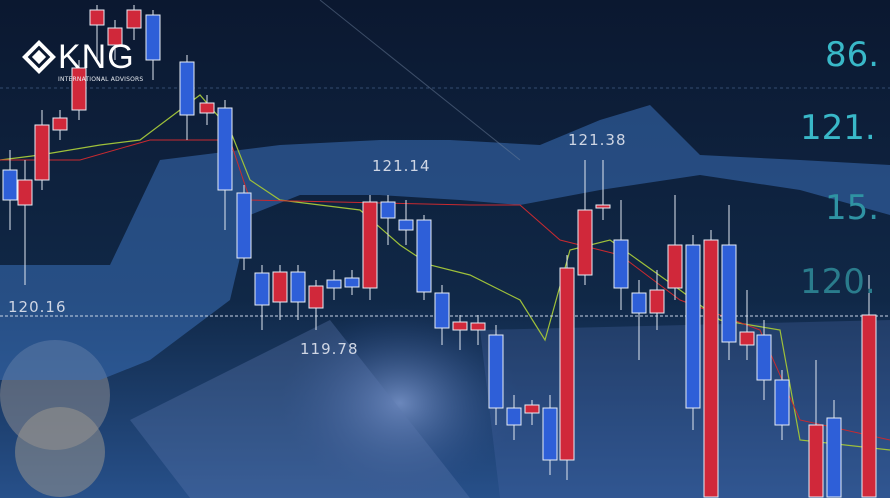 The height and width of the screenshot is (498, 890). I want to click on logo-name: KNG, so click(96, 57).